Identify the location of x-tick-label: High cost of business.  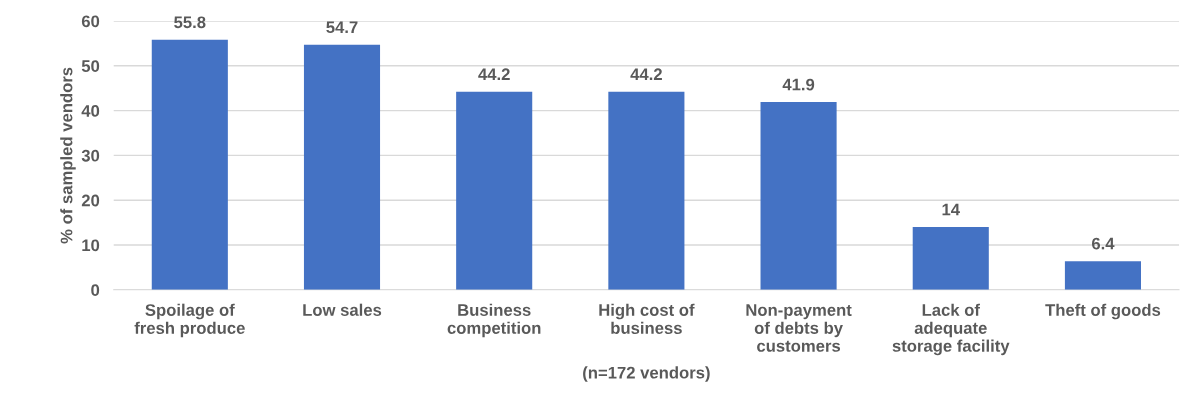
(647, 318).